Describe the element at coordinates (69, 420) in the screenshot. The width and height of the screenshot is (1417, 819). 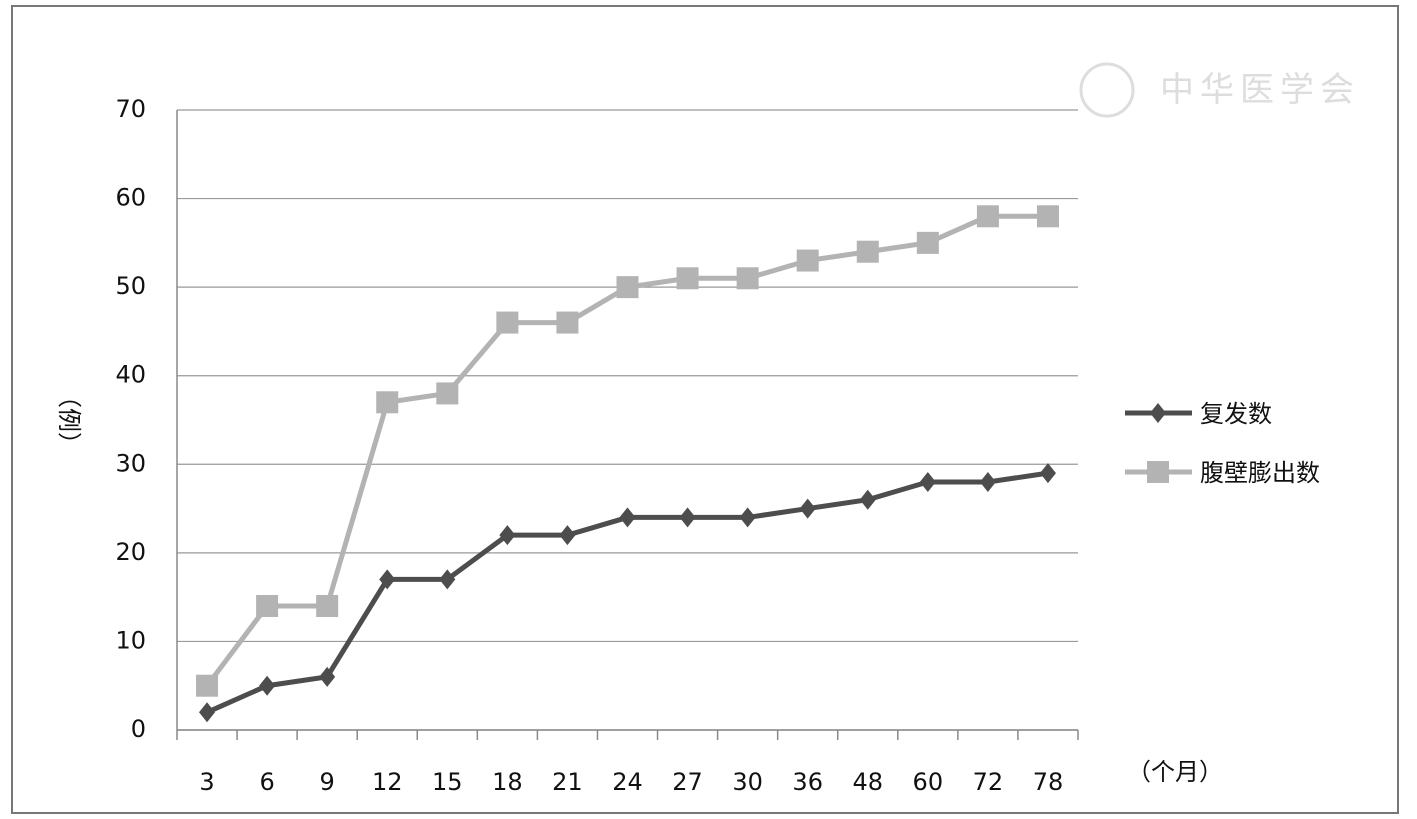
I see `y-axis-label: （例）` at that location.